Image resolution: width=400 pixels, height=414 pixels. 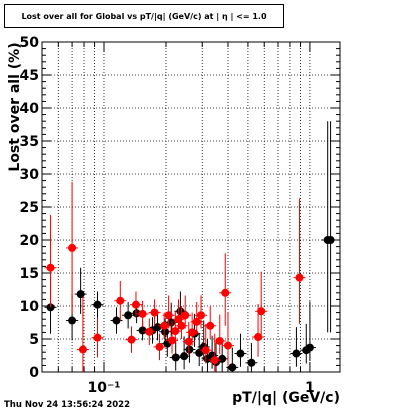 I want to click on y-tick-label: 45, so click(x=29, y=76).